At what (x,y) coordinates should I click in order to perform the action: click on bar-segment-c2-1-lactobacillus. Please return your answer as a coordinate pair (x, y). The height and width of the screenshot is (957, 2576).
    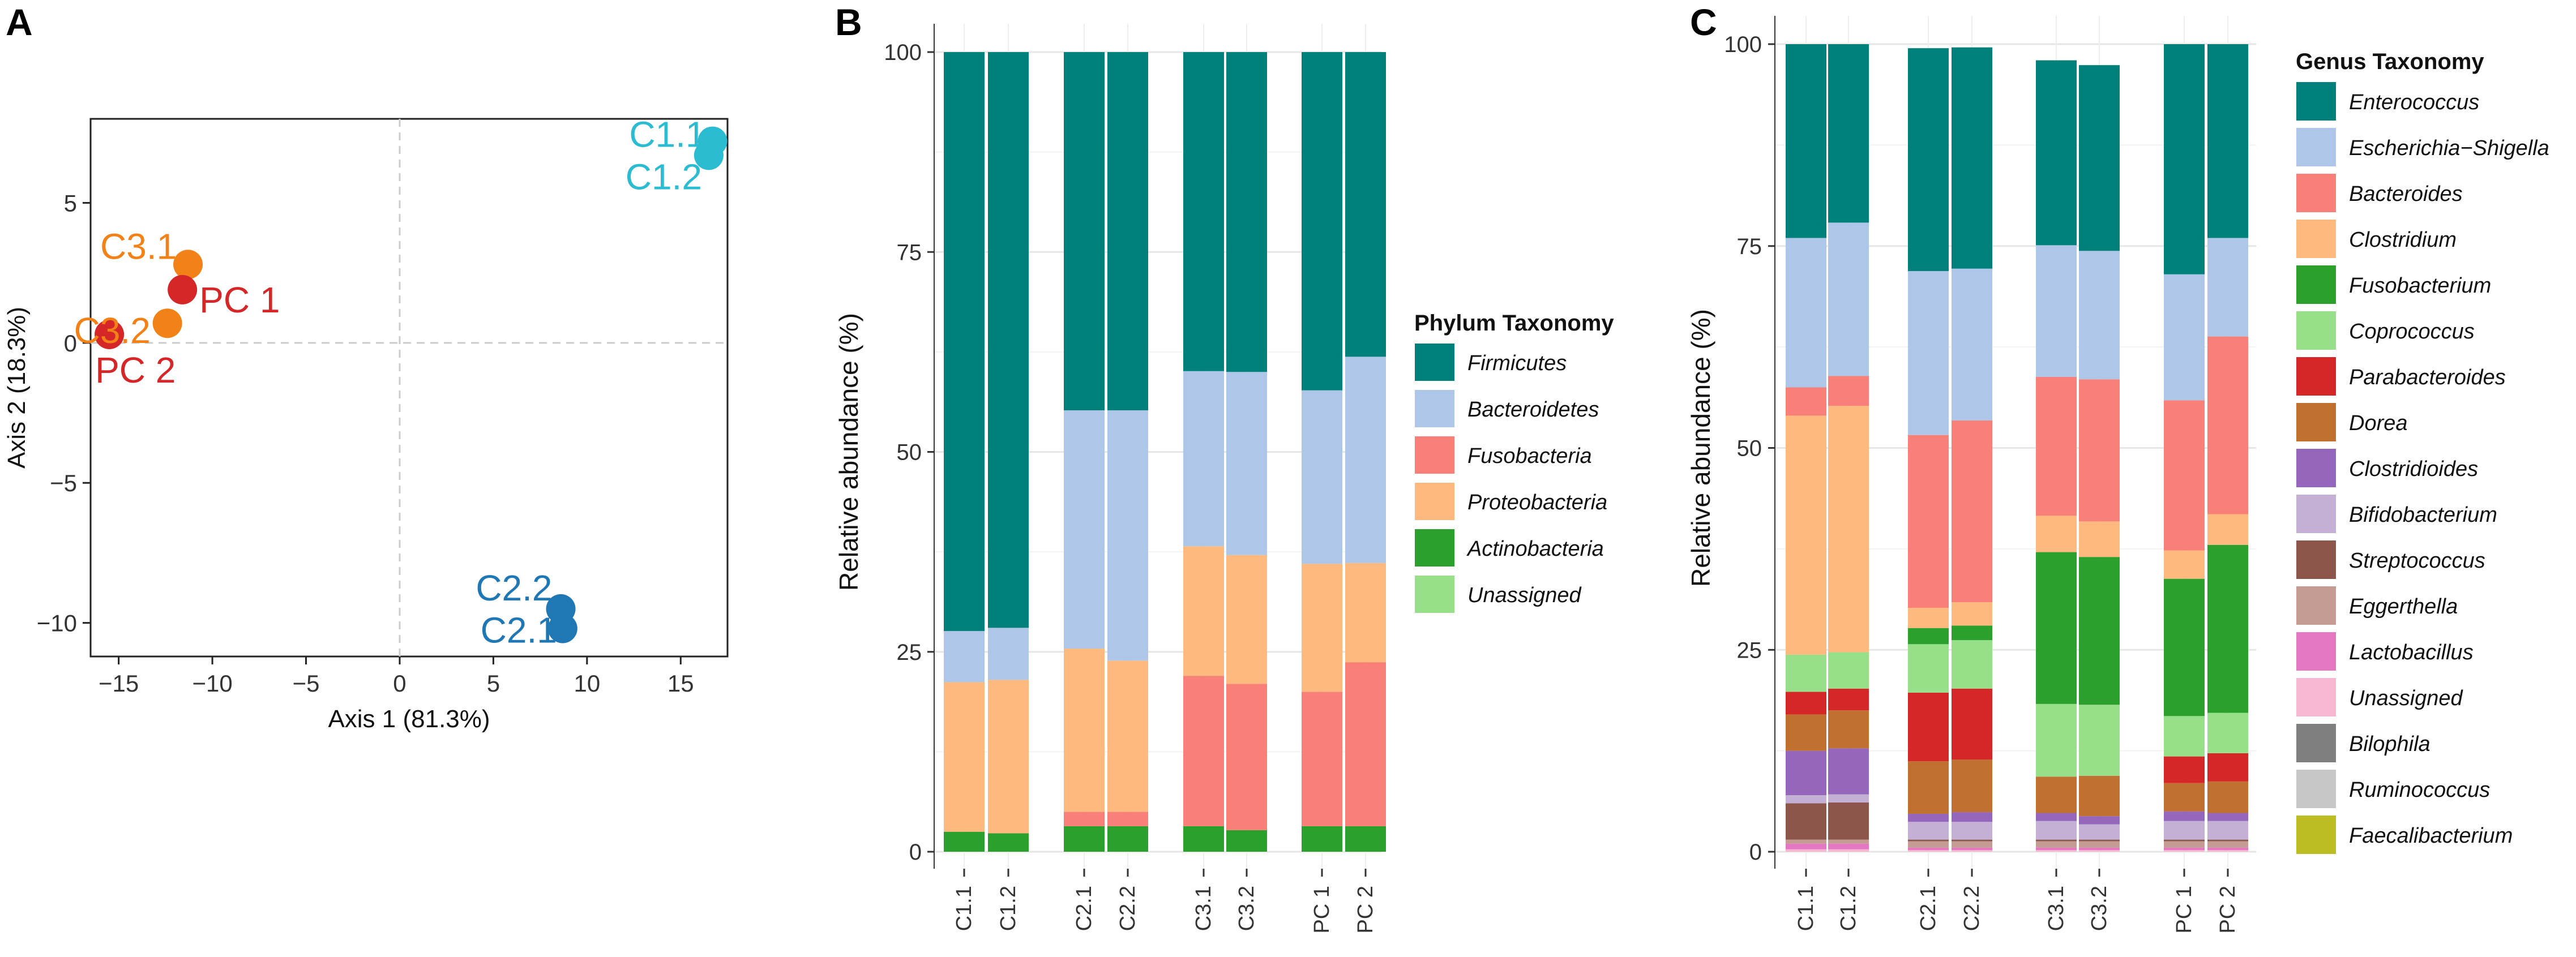
    Looking at the image, I should click on (1928, 849).